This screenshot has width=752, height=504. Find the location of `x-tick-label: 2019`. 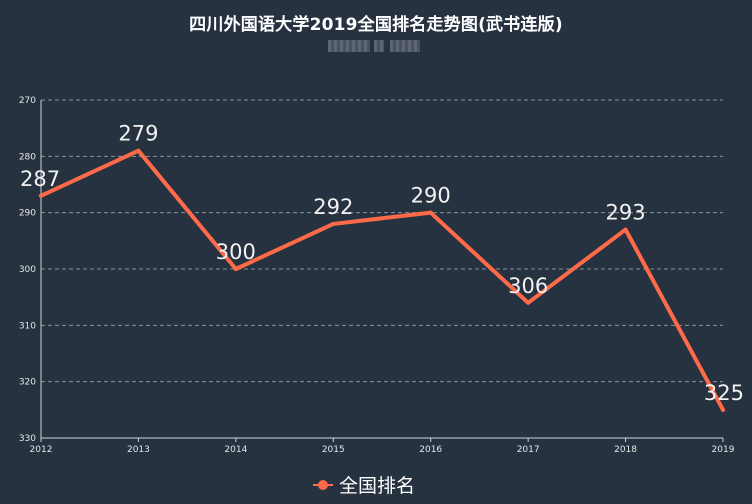

x-tick-label: 2019 is located at coordinates (723, 450).